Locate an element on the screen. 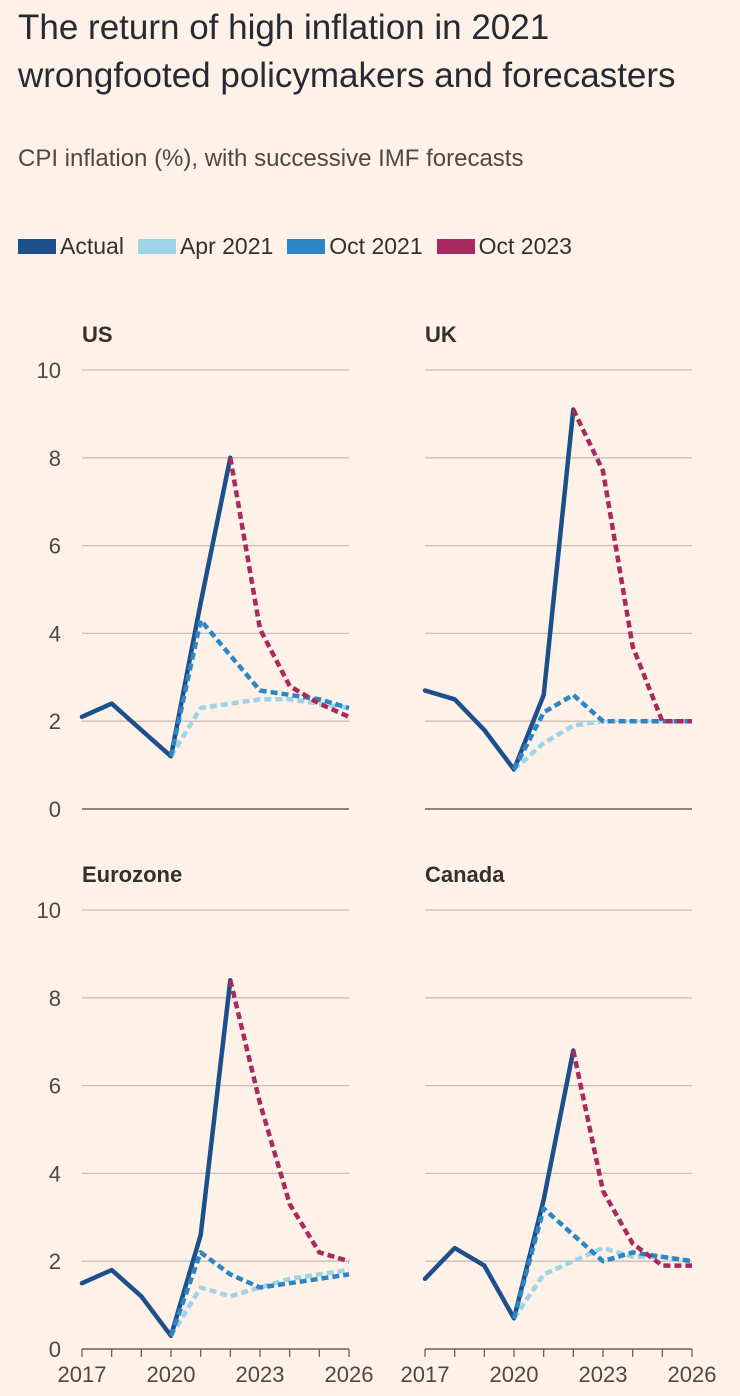 The height and width of the screenshot is (1396, 740). series-line-apr-2021-uk is located at coordinates (602, 745).